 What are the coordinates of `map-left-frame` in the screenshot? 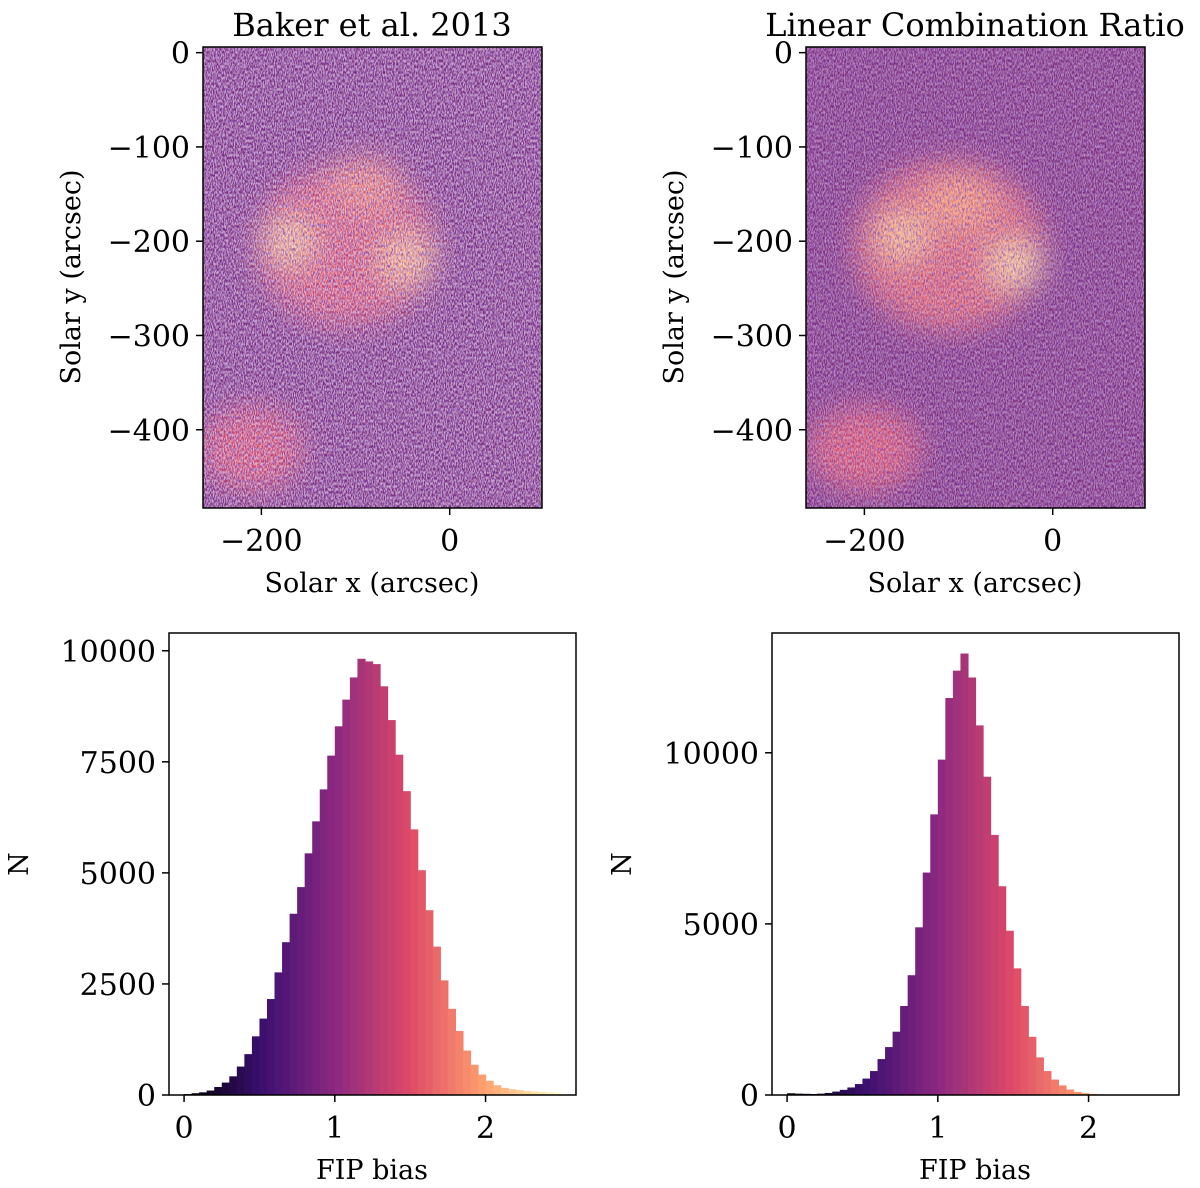 It's located at (372, 277).